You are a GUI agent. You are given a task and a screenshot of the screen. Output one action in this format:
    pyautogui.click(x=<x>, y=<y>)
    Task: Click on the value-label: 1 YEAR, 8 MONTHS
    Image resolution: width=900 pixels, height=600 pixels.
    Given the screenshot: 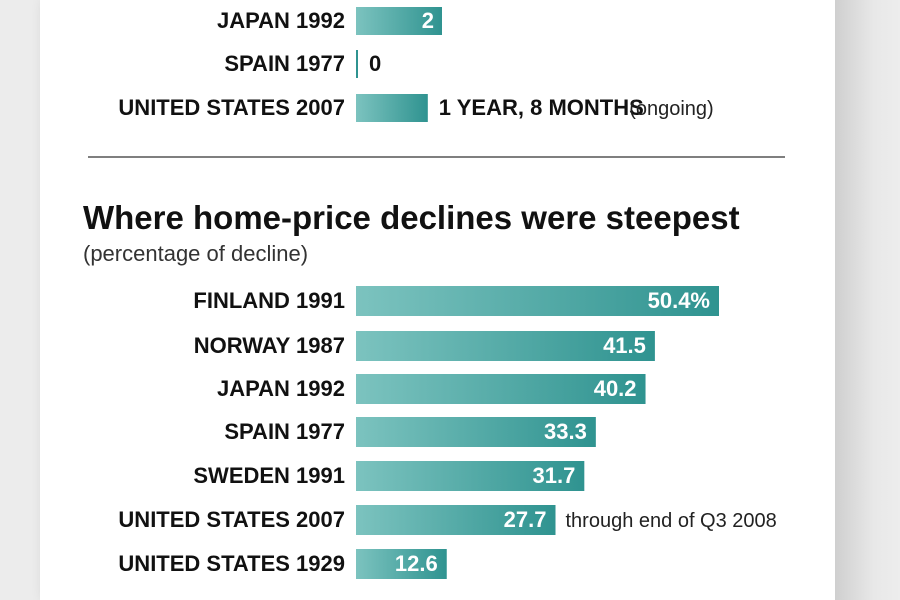 What is the action you would take?
    pyautogui.click(x=541, y=107)
    